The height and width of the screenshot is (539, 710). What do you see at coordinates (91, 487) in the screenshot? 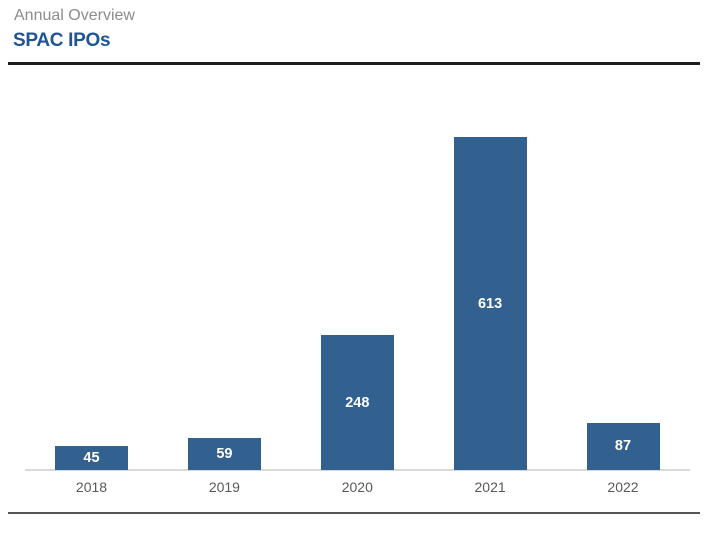
I see `x-axis-label: 2018` at bounding box center [91, 487].